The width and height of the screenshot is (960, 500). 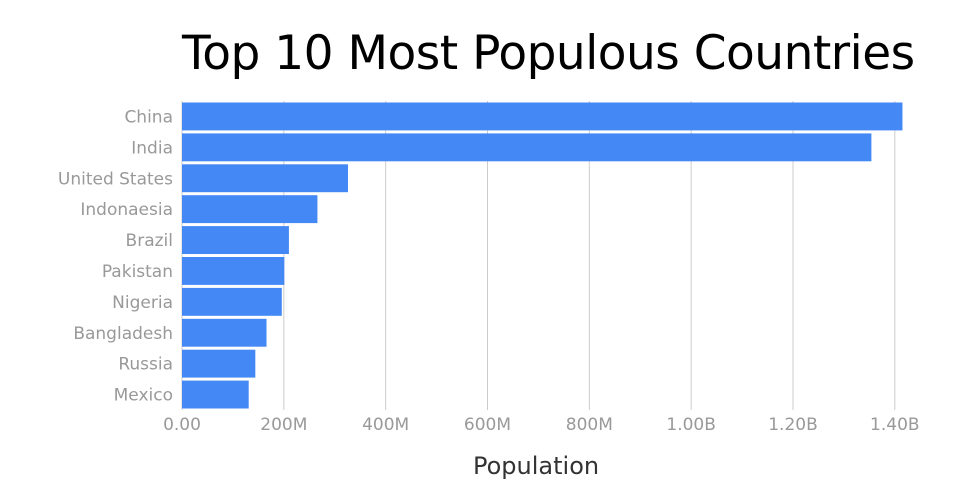 What do you see at coordinates (145, 365) in the screenshot?
I see `category-label: Russia` at bounding box center [145, 365].